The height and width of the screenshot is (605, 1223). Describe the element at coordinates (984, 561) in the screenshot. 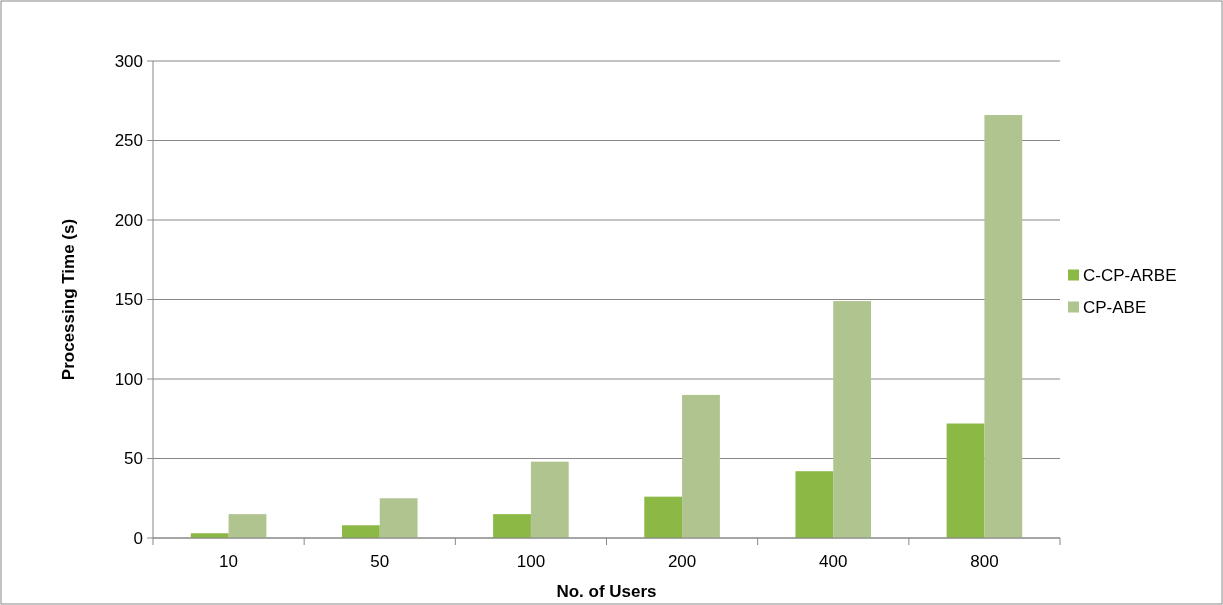

I see `x-tick-label: 800` at that location.